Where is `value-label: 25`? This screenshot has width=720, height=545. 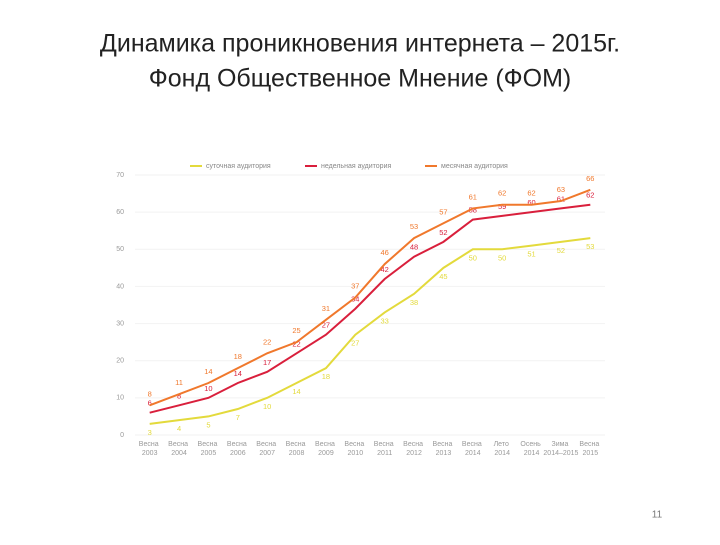
value-label: 25 is located at coordinates (296, 330).